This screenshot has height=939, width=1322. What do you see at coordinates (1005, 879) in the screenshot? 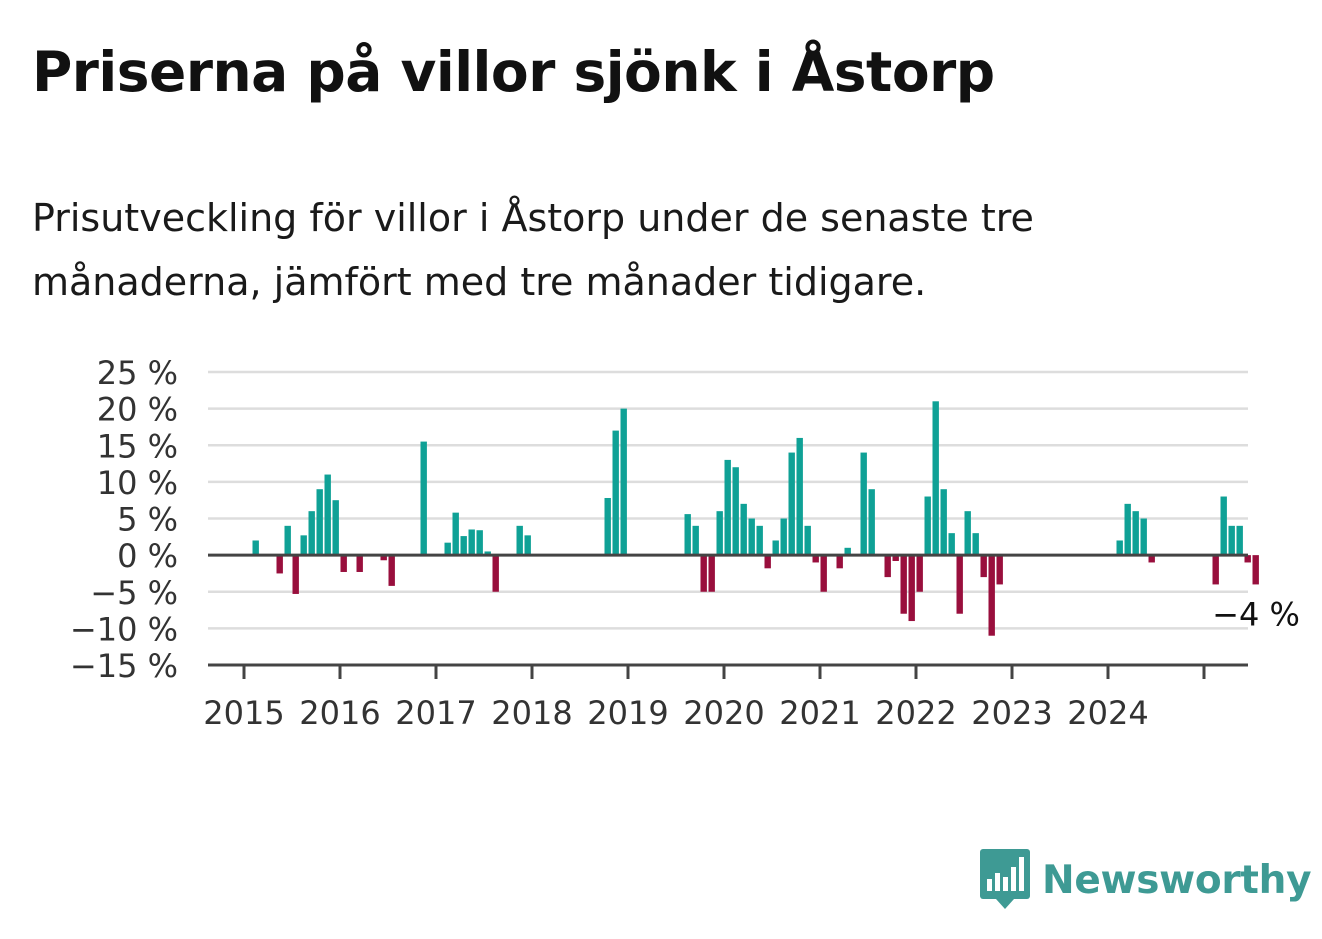
I see `newsworthy-logo-icon` at bounding box center [1005, 879].